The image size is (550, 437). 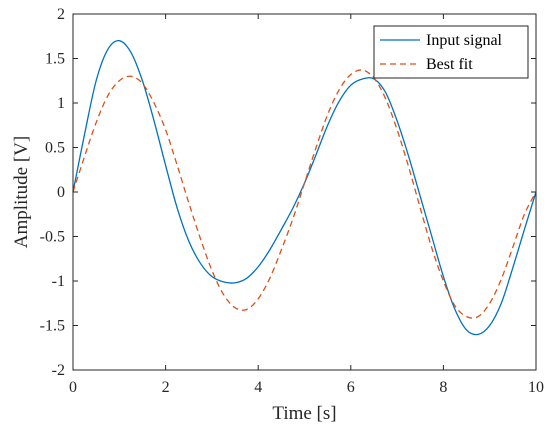 I want to click on y-tick-label: 2, so click(x=61, y=14).